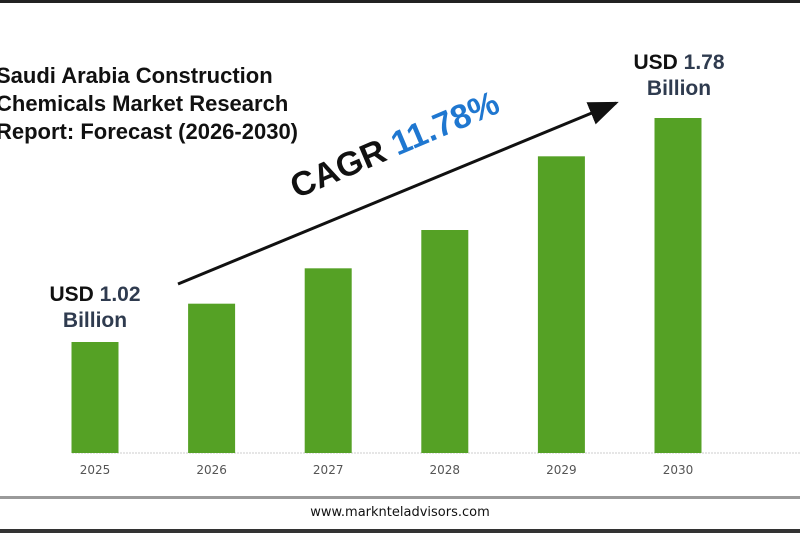 The width and height of the screenshot is (800, 533). Describe the element at coordinates (212, 378) in the screenshot. I see `bar-2026` at that location.